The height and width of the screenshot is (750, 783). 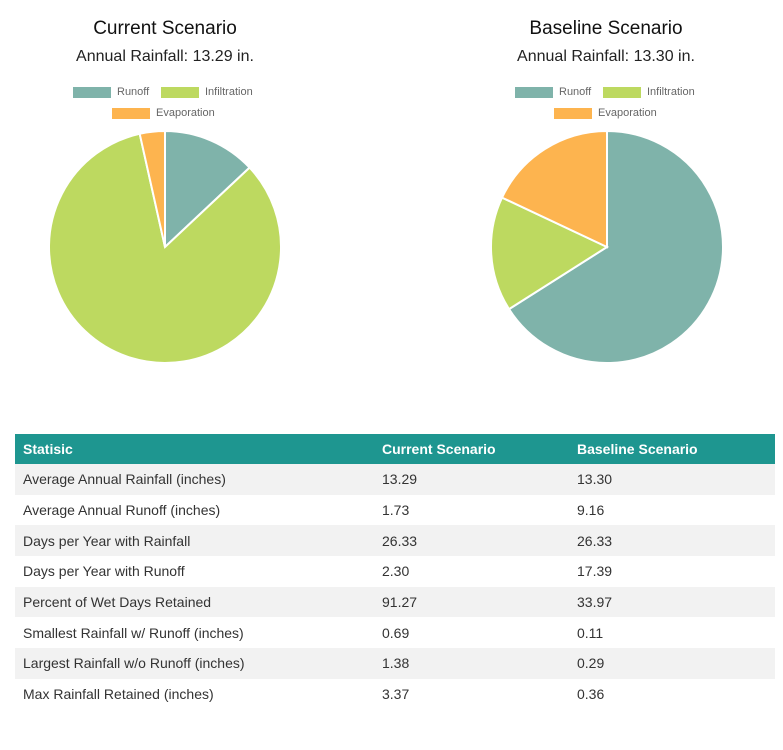 I want to click on statistic-cell: Percent of Wet Days Retained, so click(x=194, y=602).